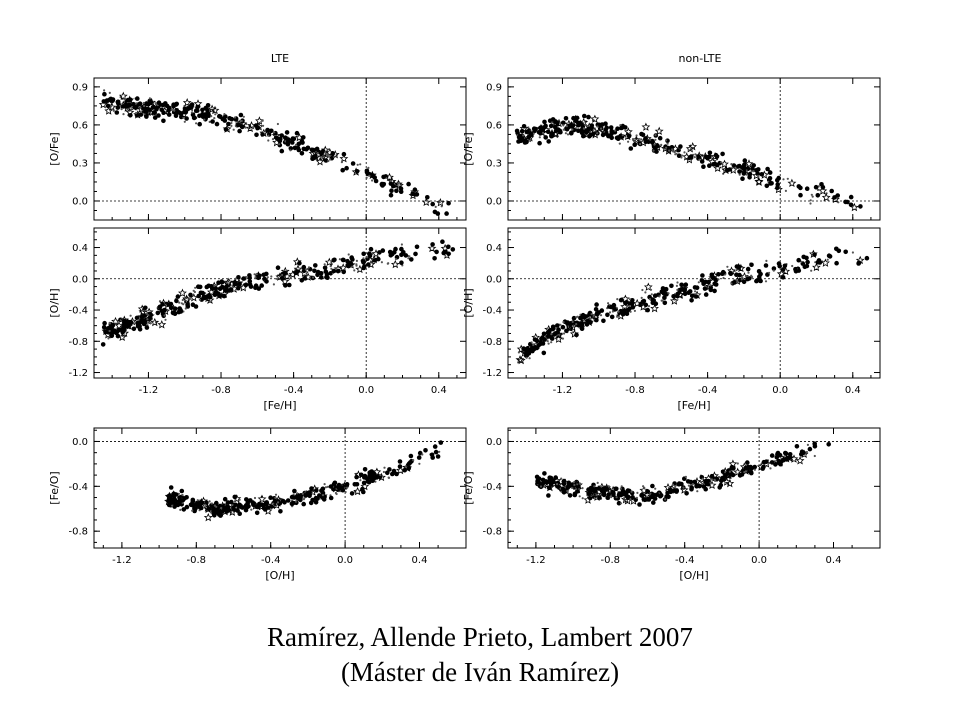 The height and width of the screenshot is (720, 960). What do you see at coordinates (492, 373) in the screenshot?
I see `y-tick-label: -1.2` at bounding box center [492, 373].